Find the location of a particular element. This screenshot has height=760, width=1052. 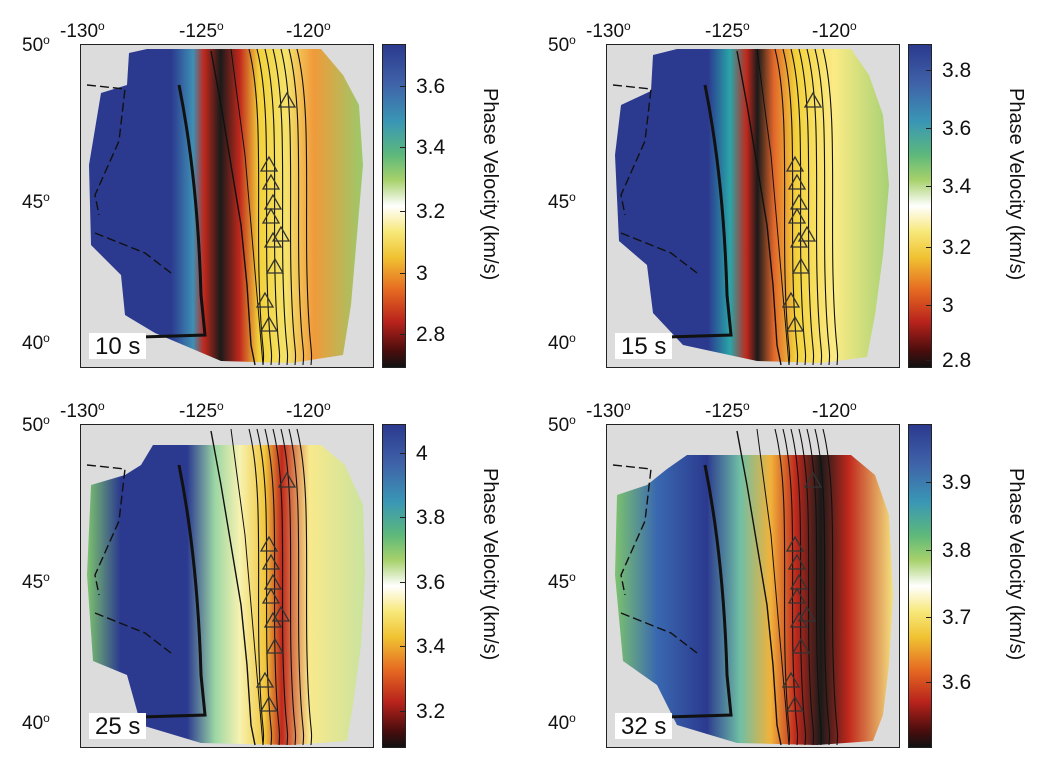

velocity-map: 25 s is located at coordinates (227, 586).